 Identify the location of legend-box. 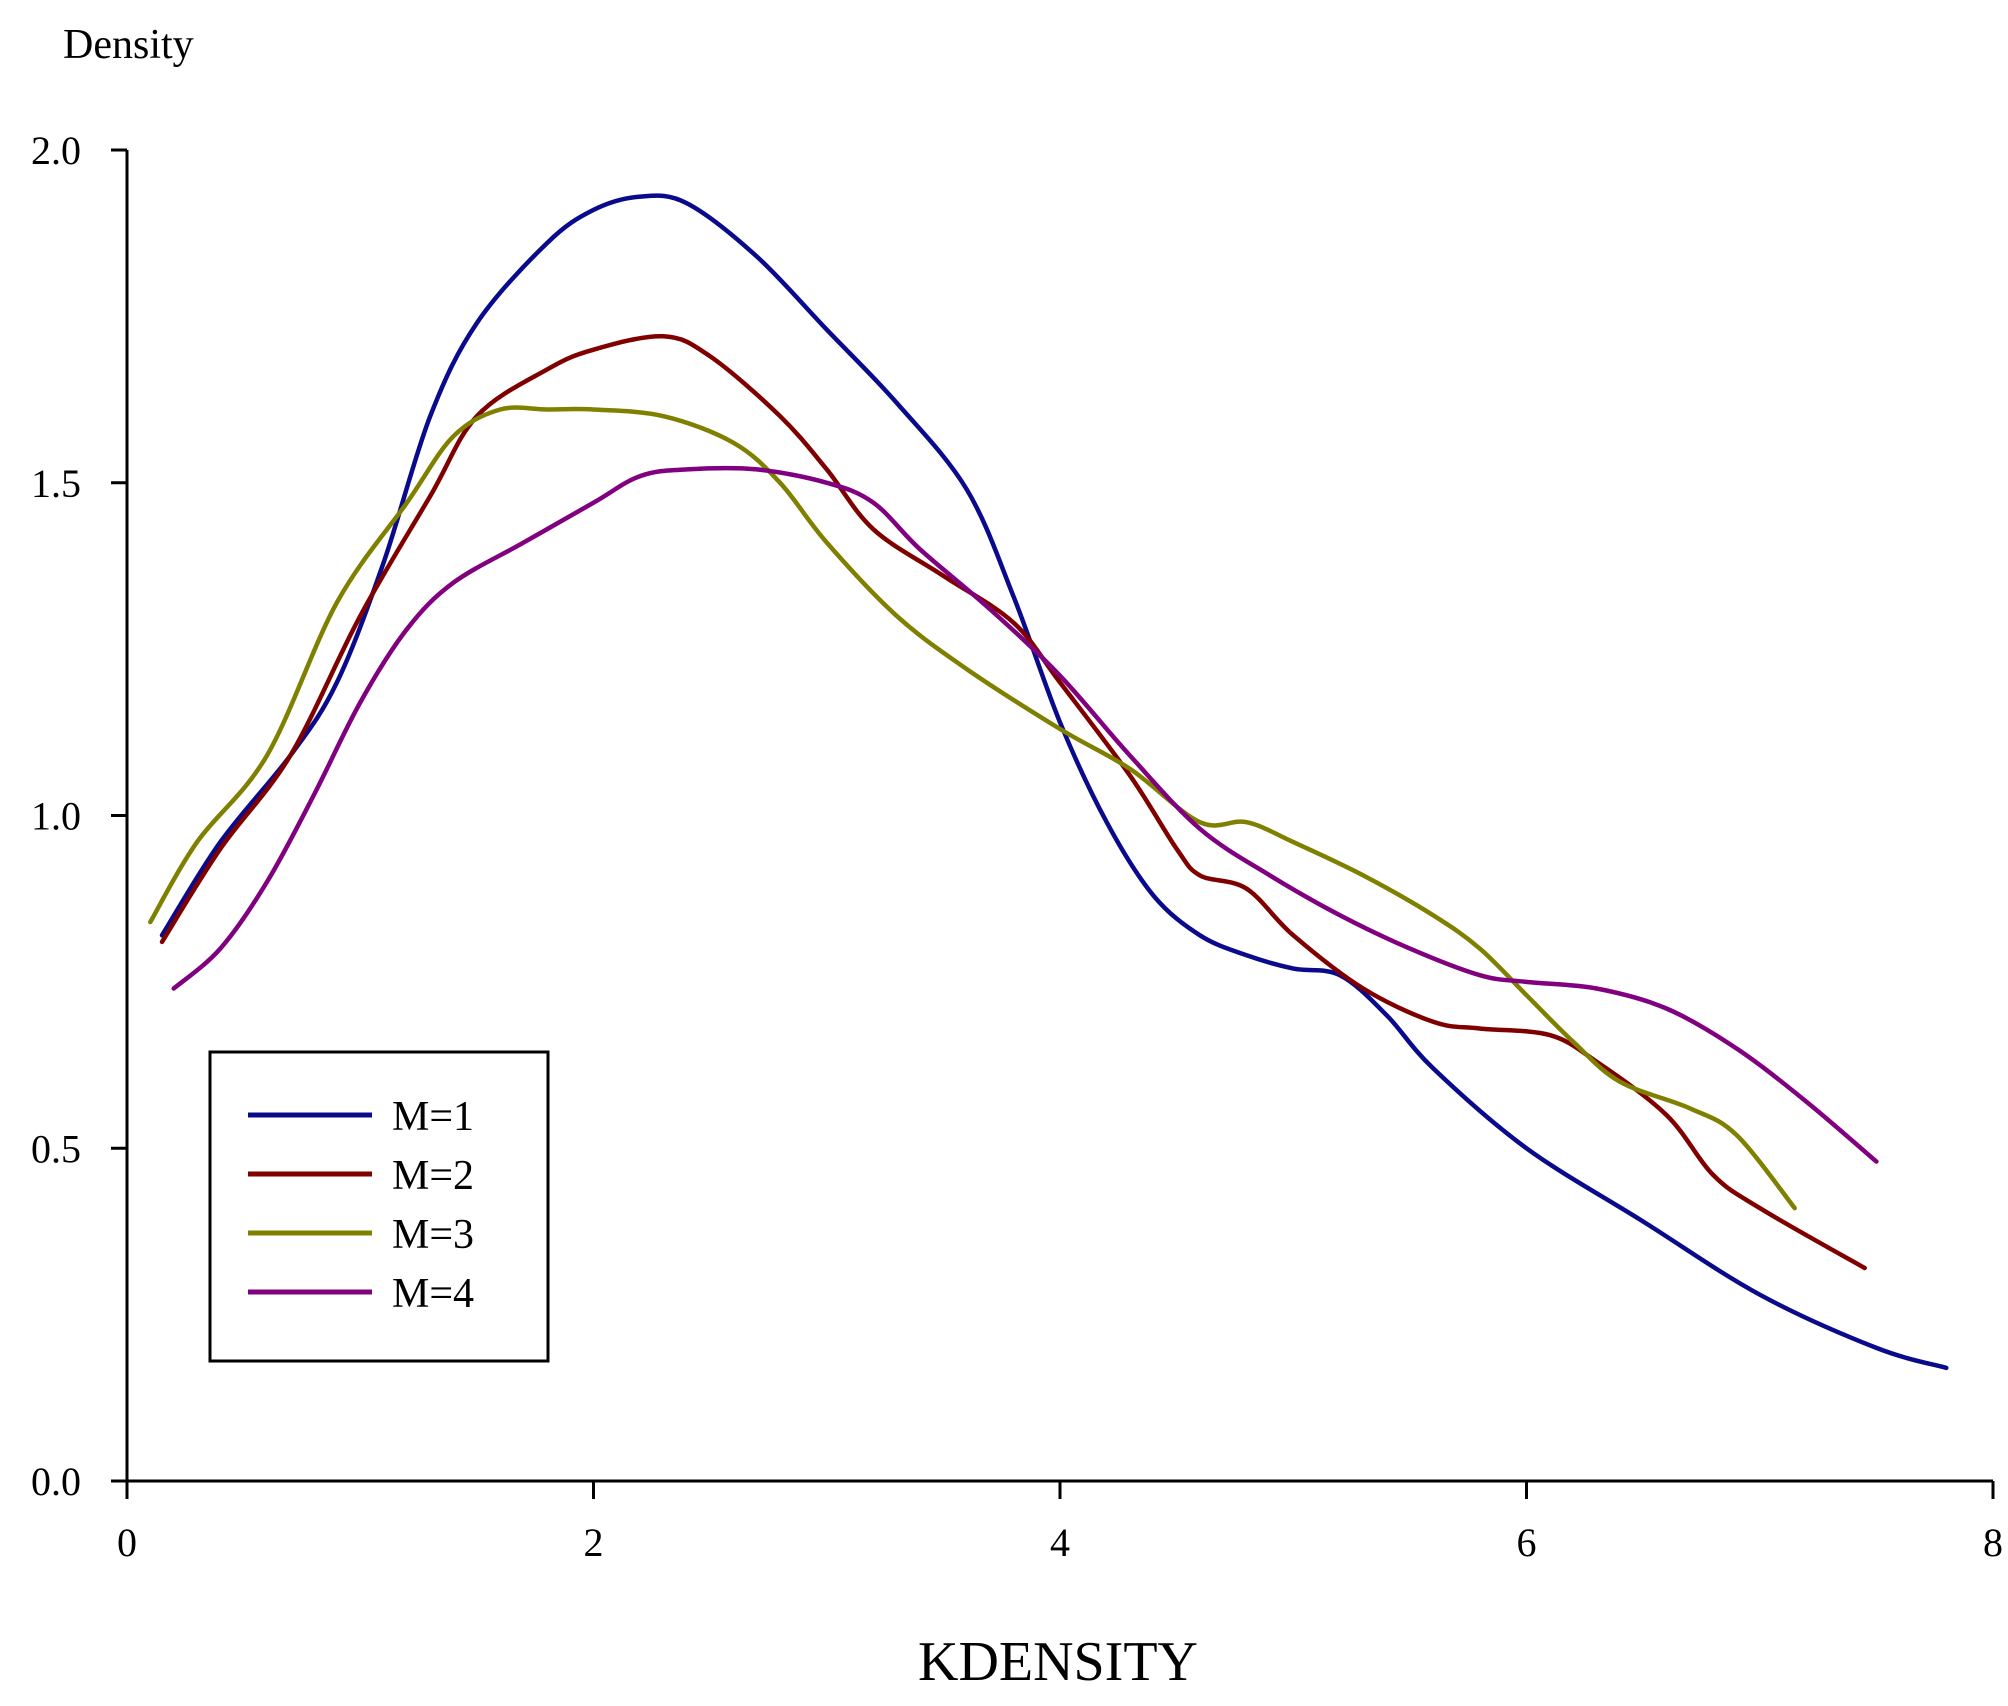
(379, 1206).